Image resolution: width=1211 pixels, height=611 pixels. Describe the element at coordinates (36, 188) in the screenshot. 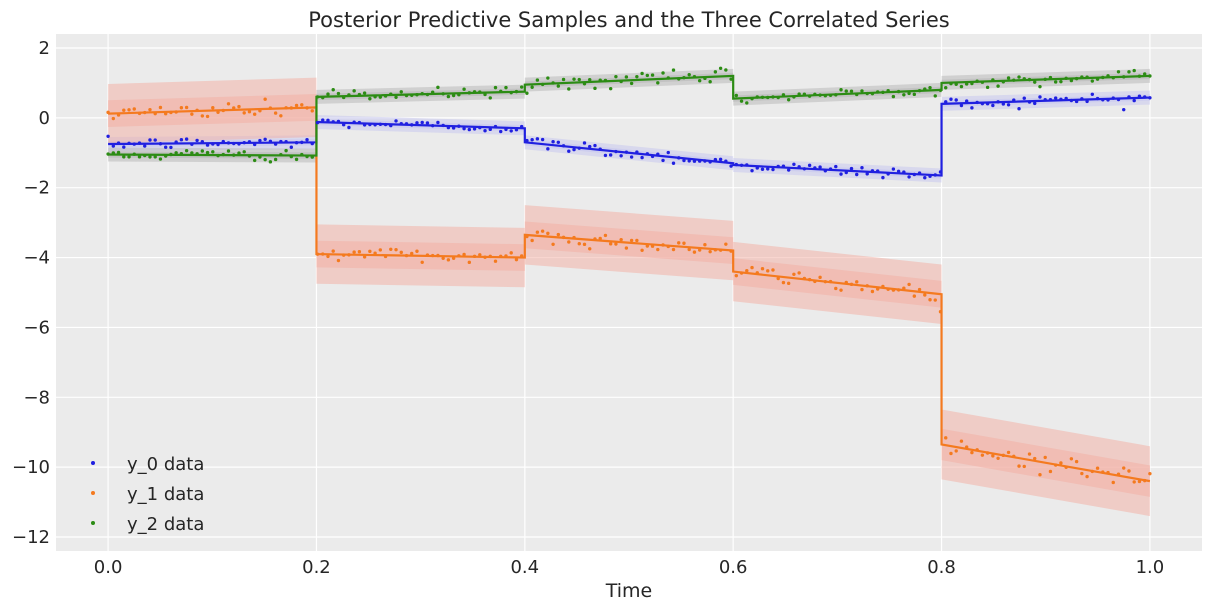

I see `y-tick-label: −2` at that location.